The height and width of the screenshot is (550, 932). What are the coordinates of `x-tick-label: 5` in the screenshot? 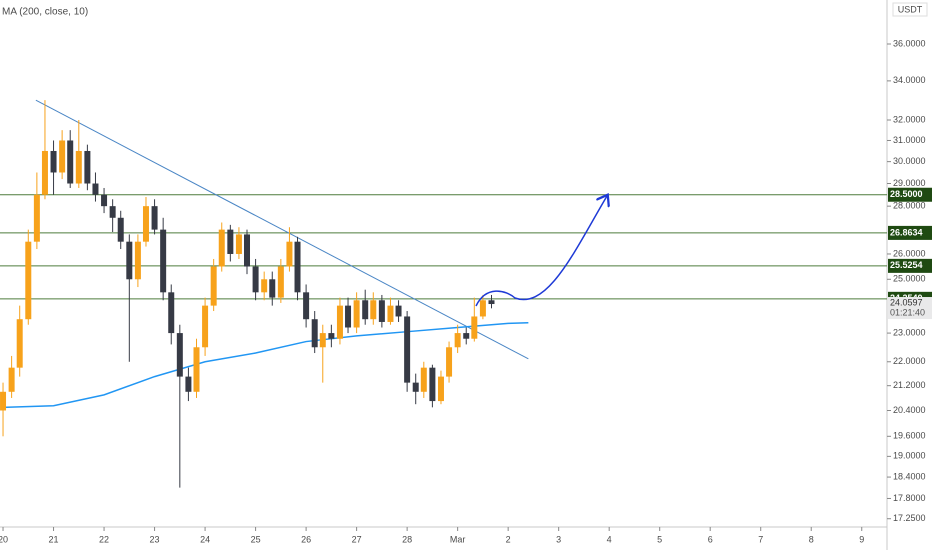 It's located at (659, 539).